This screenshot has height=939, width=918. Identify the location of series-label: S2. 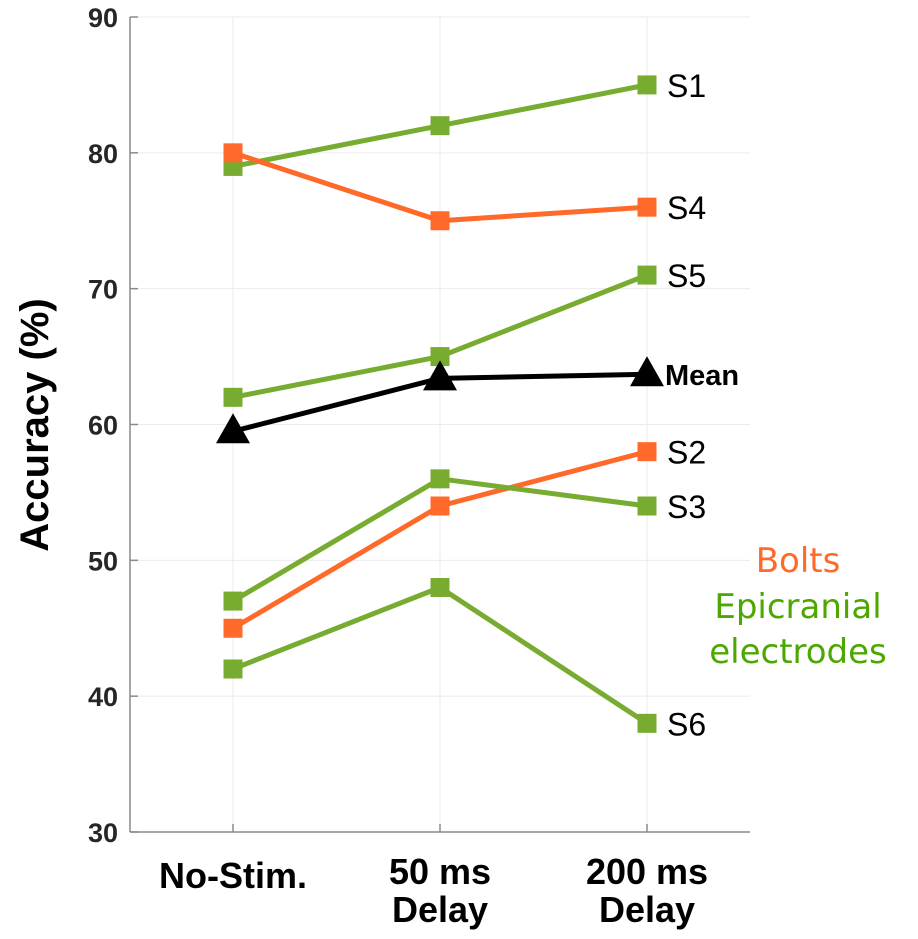
(686, 453).